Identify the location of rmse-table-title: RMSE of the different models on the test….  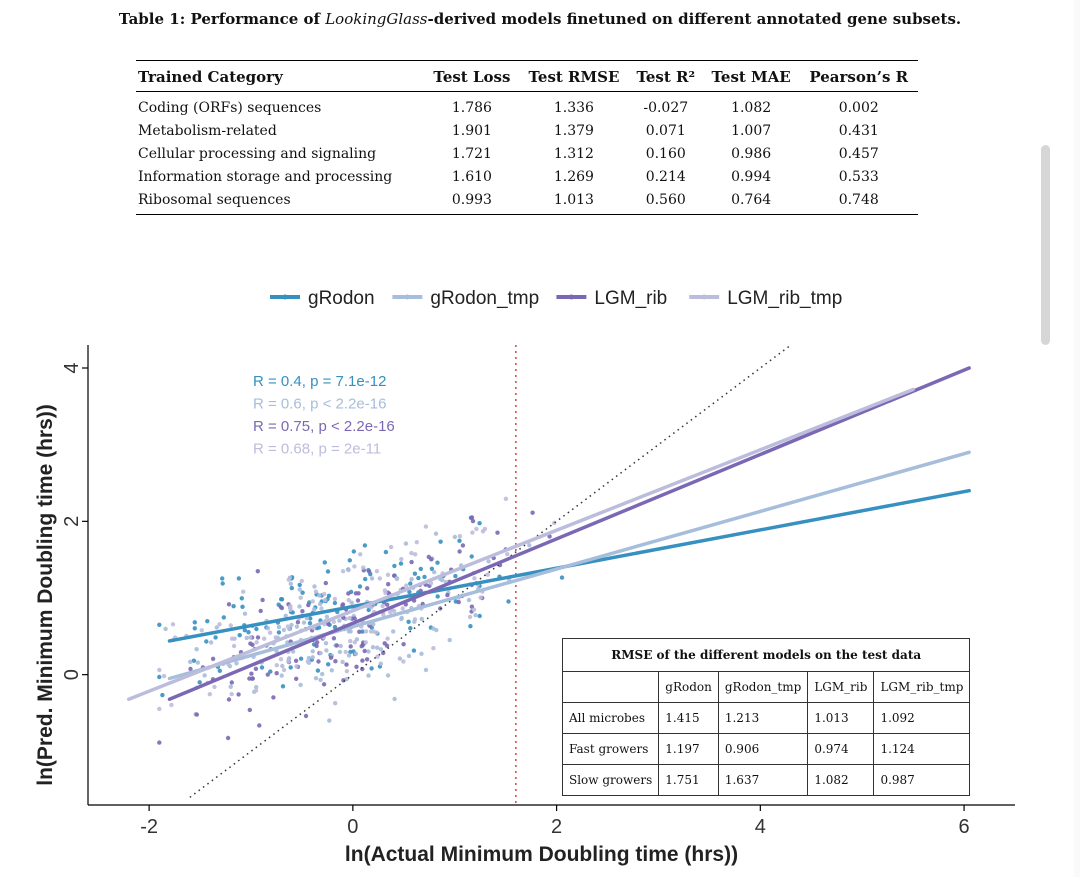
(766, 655).